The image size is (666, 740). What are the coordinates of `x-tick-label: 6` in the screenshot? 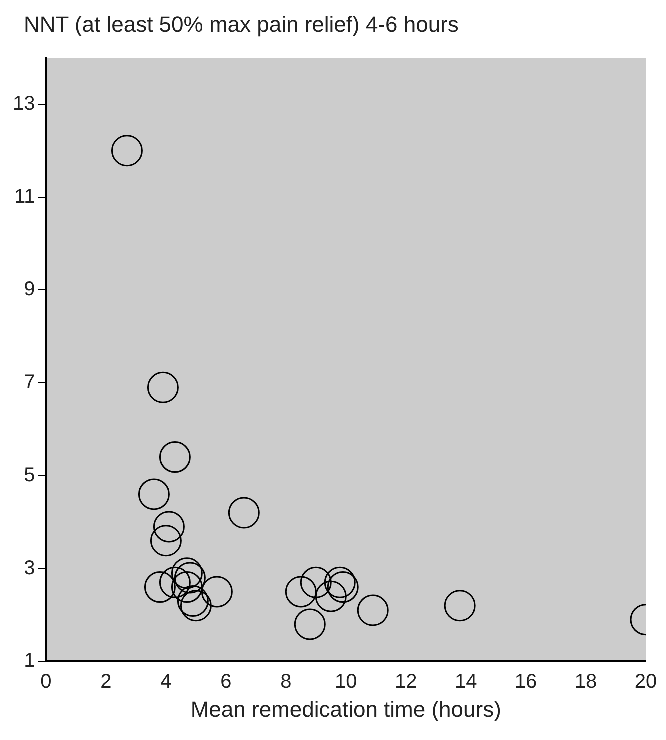 It's located at (226, 682).